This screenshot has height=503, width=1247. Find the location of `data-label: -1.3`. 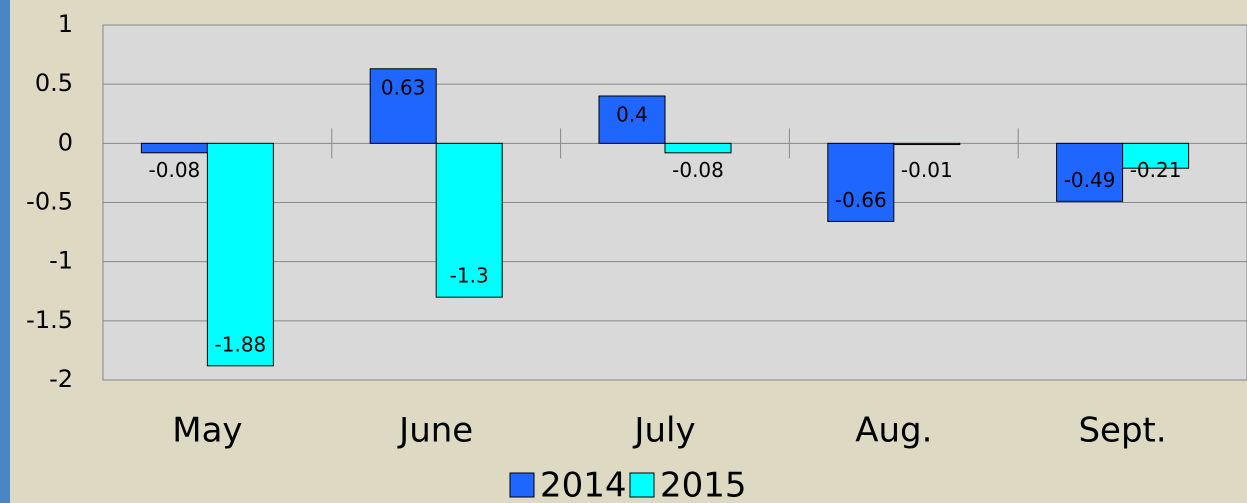

data-label: -1.3 is located at coordinates (469, 276).